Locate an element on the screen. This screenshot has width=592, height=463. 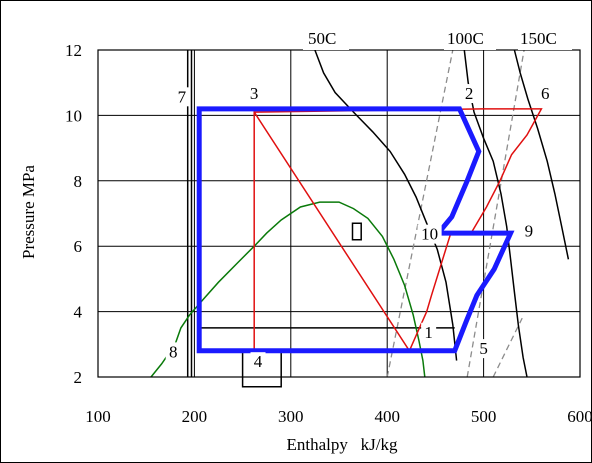
y-axis-label: Pressure MPa is located at coordinates (28, 212).